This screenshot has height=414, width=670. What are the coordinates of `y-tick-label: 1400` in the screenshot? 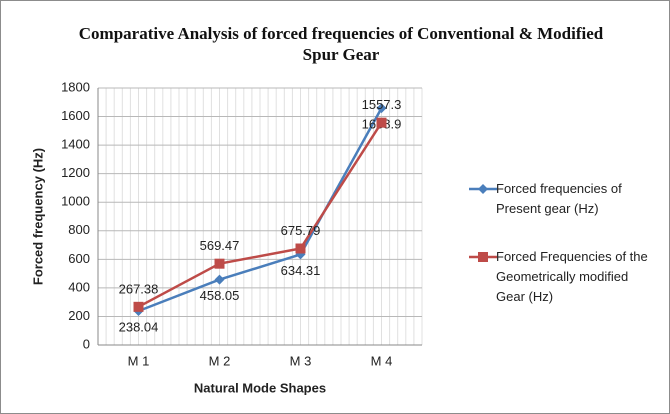 It's located at (75, 144).